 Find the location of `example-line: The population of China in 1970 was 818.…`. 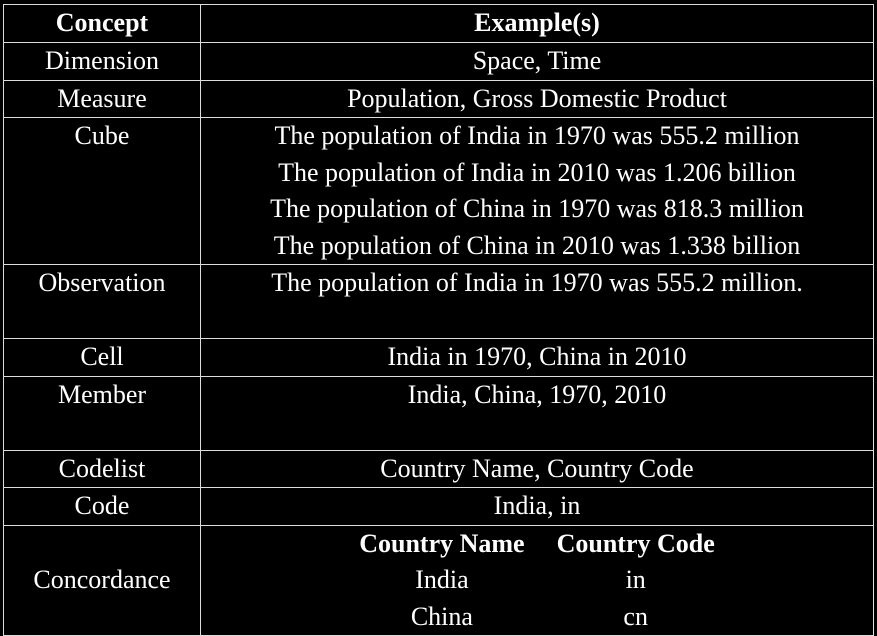

example-line: The population of China in 1970 was 818.… is located at coordinates (537, 208).